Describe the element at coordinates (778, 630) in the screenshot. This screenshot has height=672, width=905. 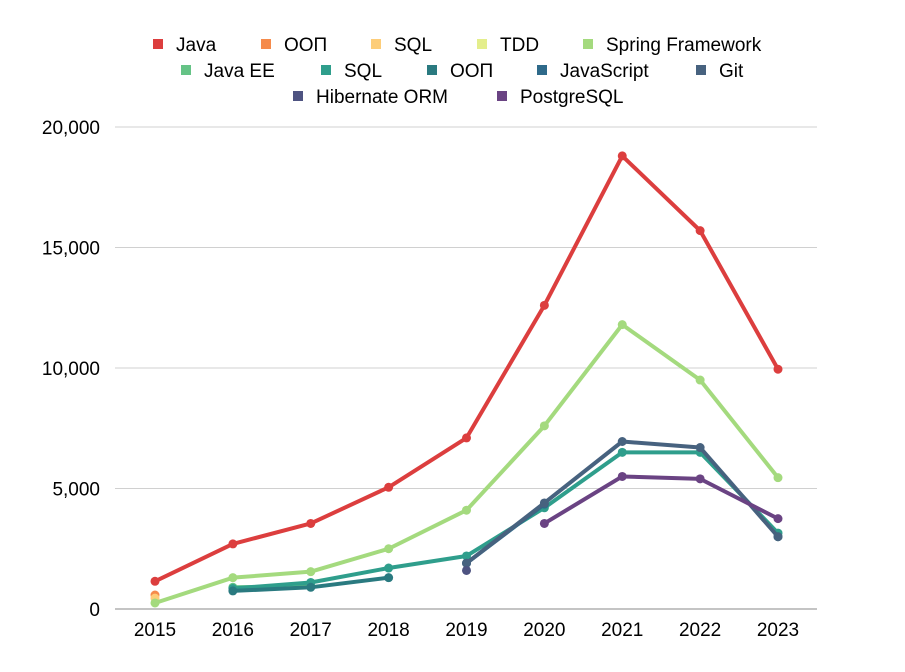
I see `x-tick-label: 2023` at that location.